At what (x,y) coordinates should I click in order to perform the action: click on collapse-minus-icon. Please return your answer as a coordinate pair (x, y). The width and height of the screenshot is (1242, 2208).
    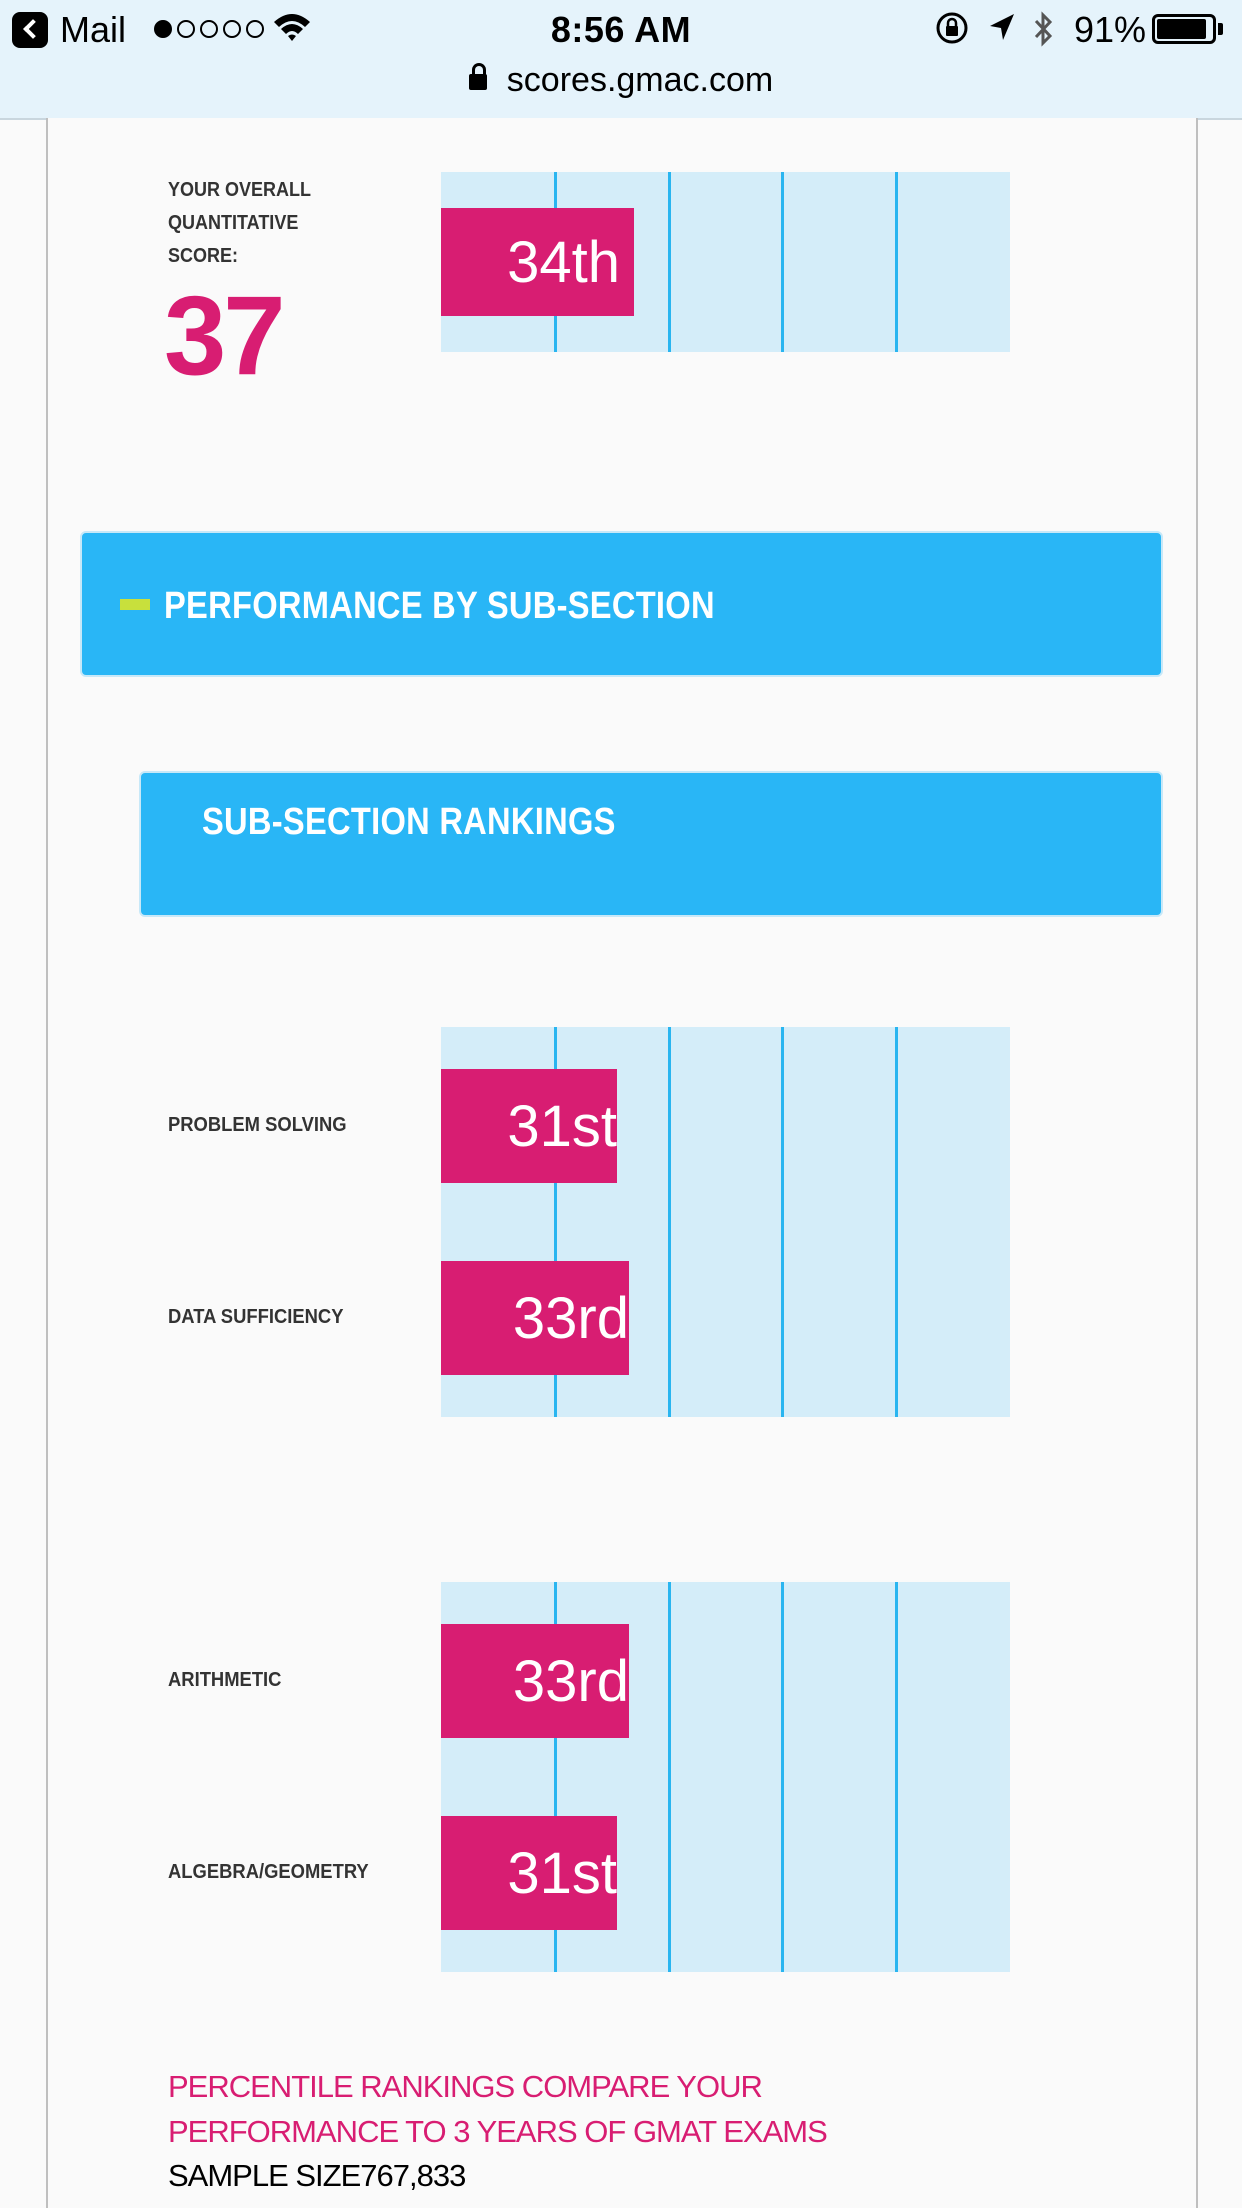
    Looking at the image, I should click on (135, 604).